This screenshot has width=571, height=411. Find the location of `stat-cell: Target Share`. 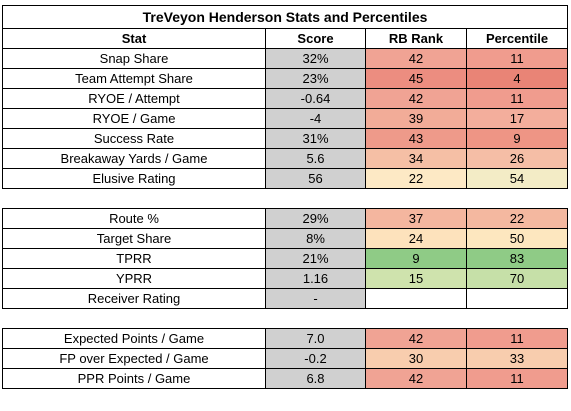

stat-cell: Target Share is located at coordinates (134, 238).